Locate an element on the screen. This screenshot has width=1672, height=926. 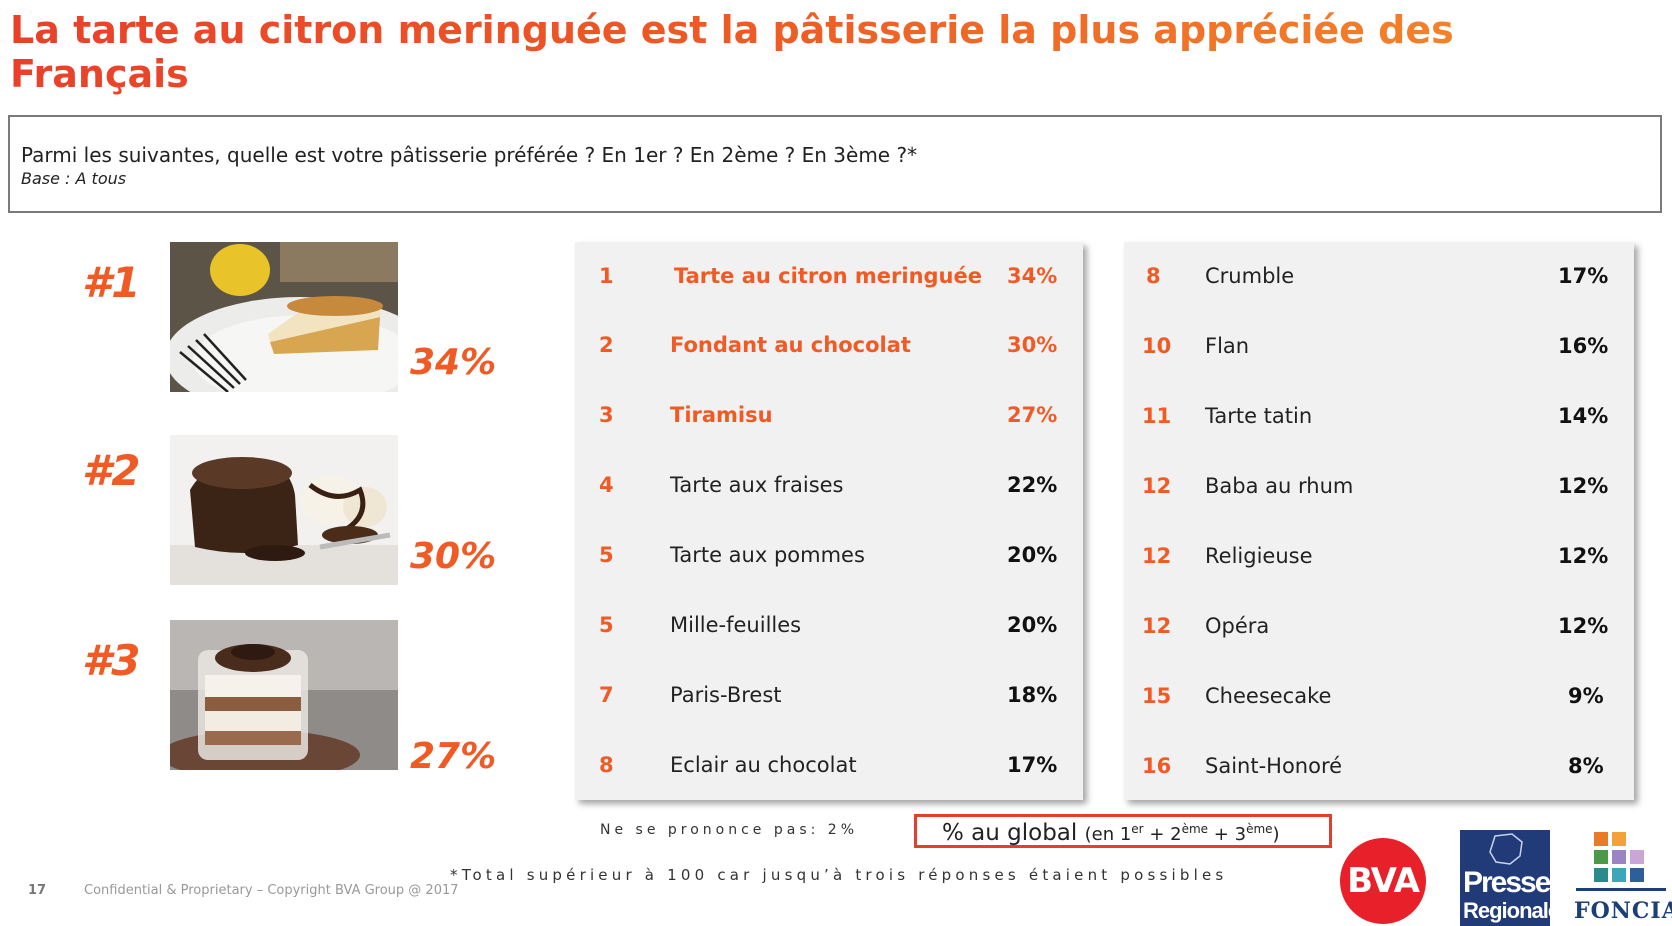
ranking-row: 8 Eclair au chocolat 17% is located at coordinates (829, 768).